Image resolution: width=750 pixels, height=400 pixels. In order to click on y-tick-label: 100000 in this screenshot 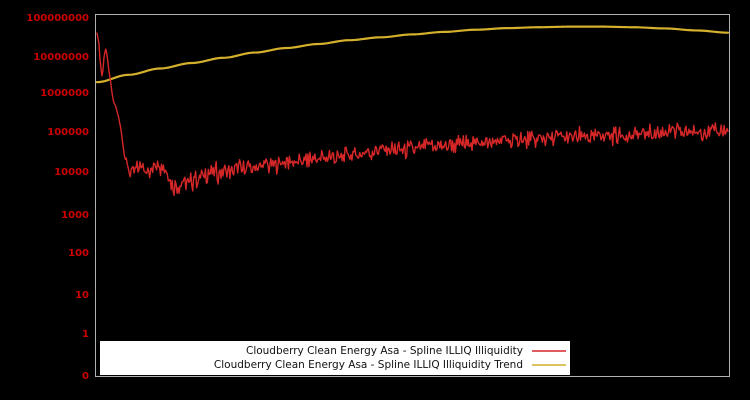, I will do `click(68, 132)`.